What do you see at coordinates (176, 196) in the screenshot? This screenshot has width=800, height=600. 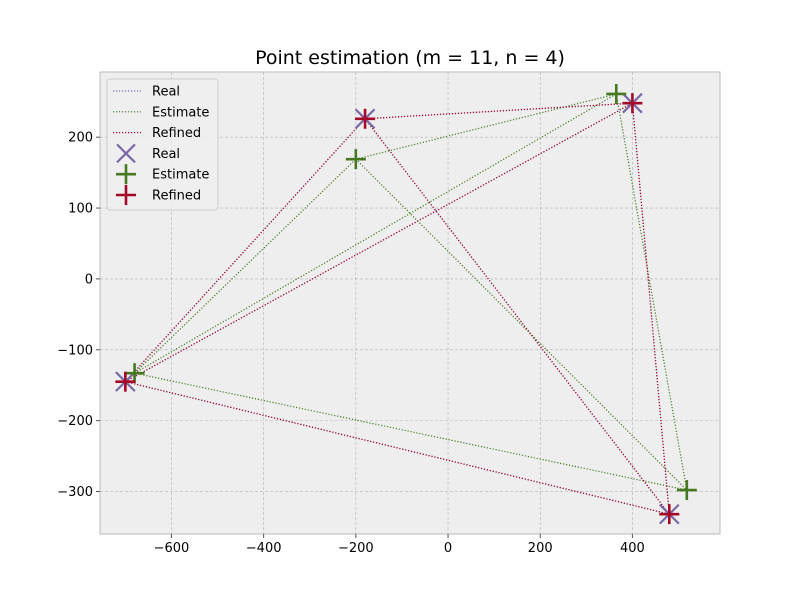 I see `legend-label-refined-marker: Refined` at bounding box center [176, 196].